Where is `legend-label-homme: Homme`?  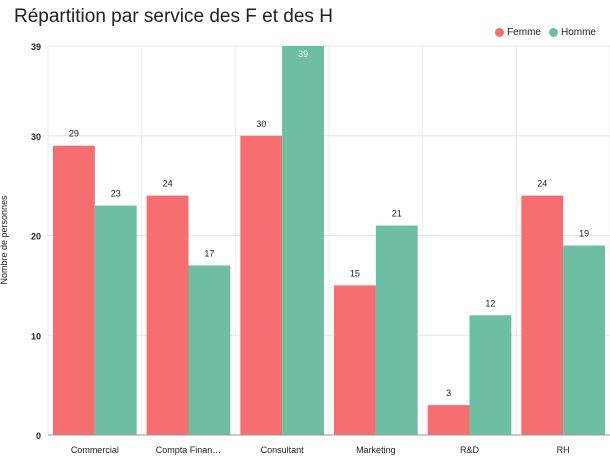
legend-label-homme: Homme is located at coordinates (578, 32).